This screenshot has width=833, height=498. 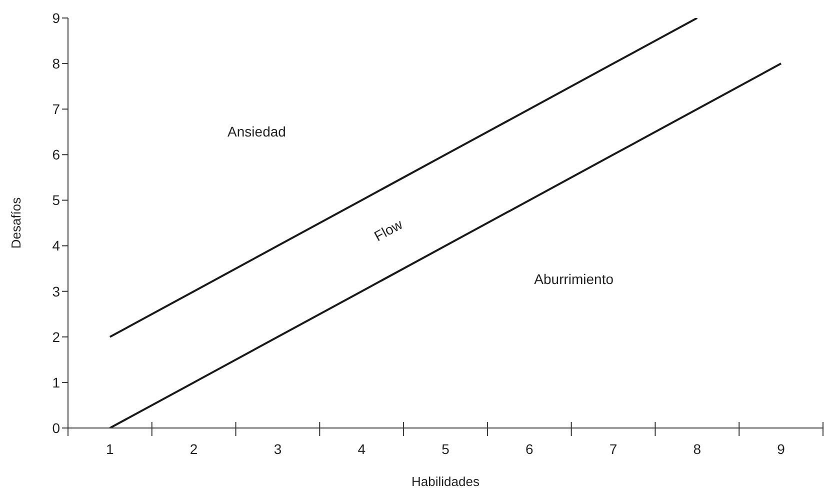 I want to click on x-tick-label: 7, so click(x=613, y=449).